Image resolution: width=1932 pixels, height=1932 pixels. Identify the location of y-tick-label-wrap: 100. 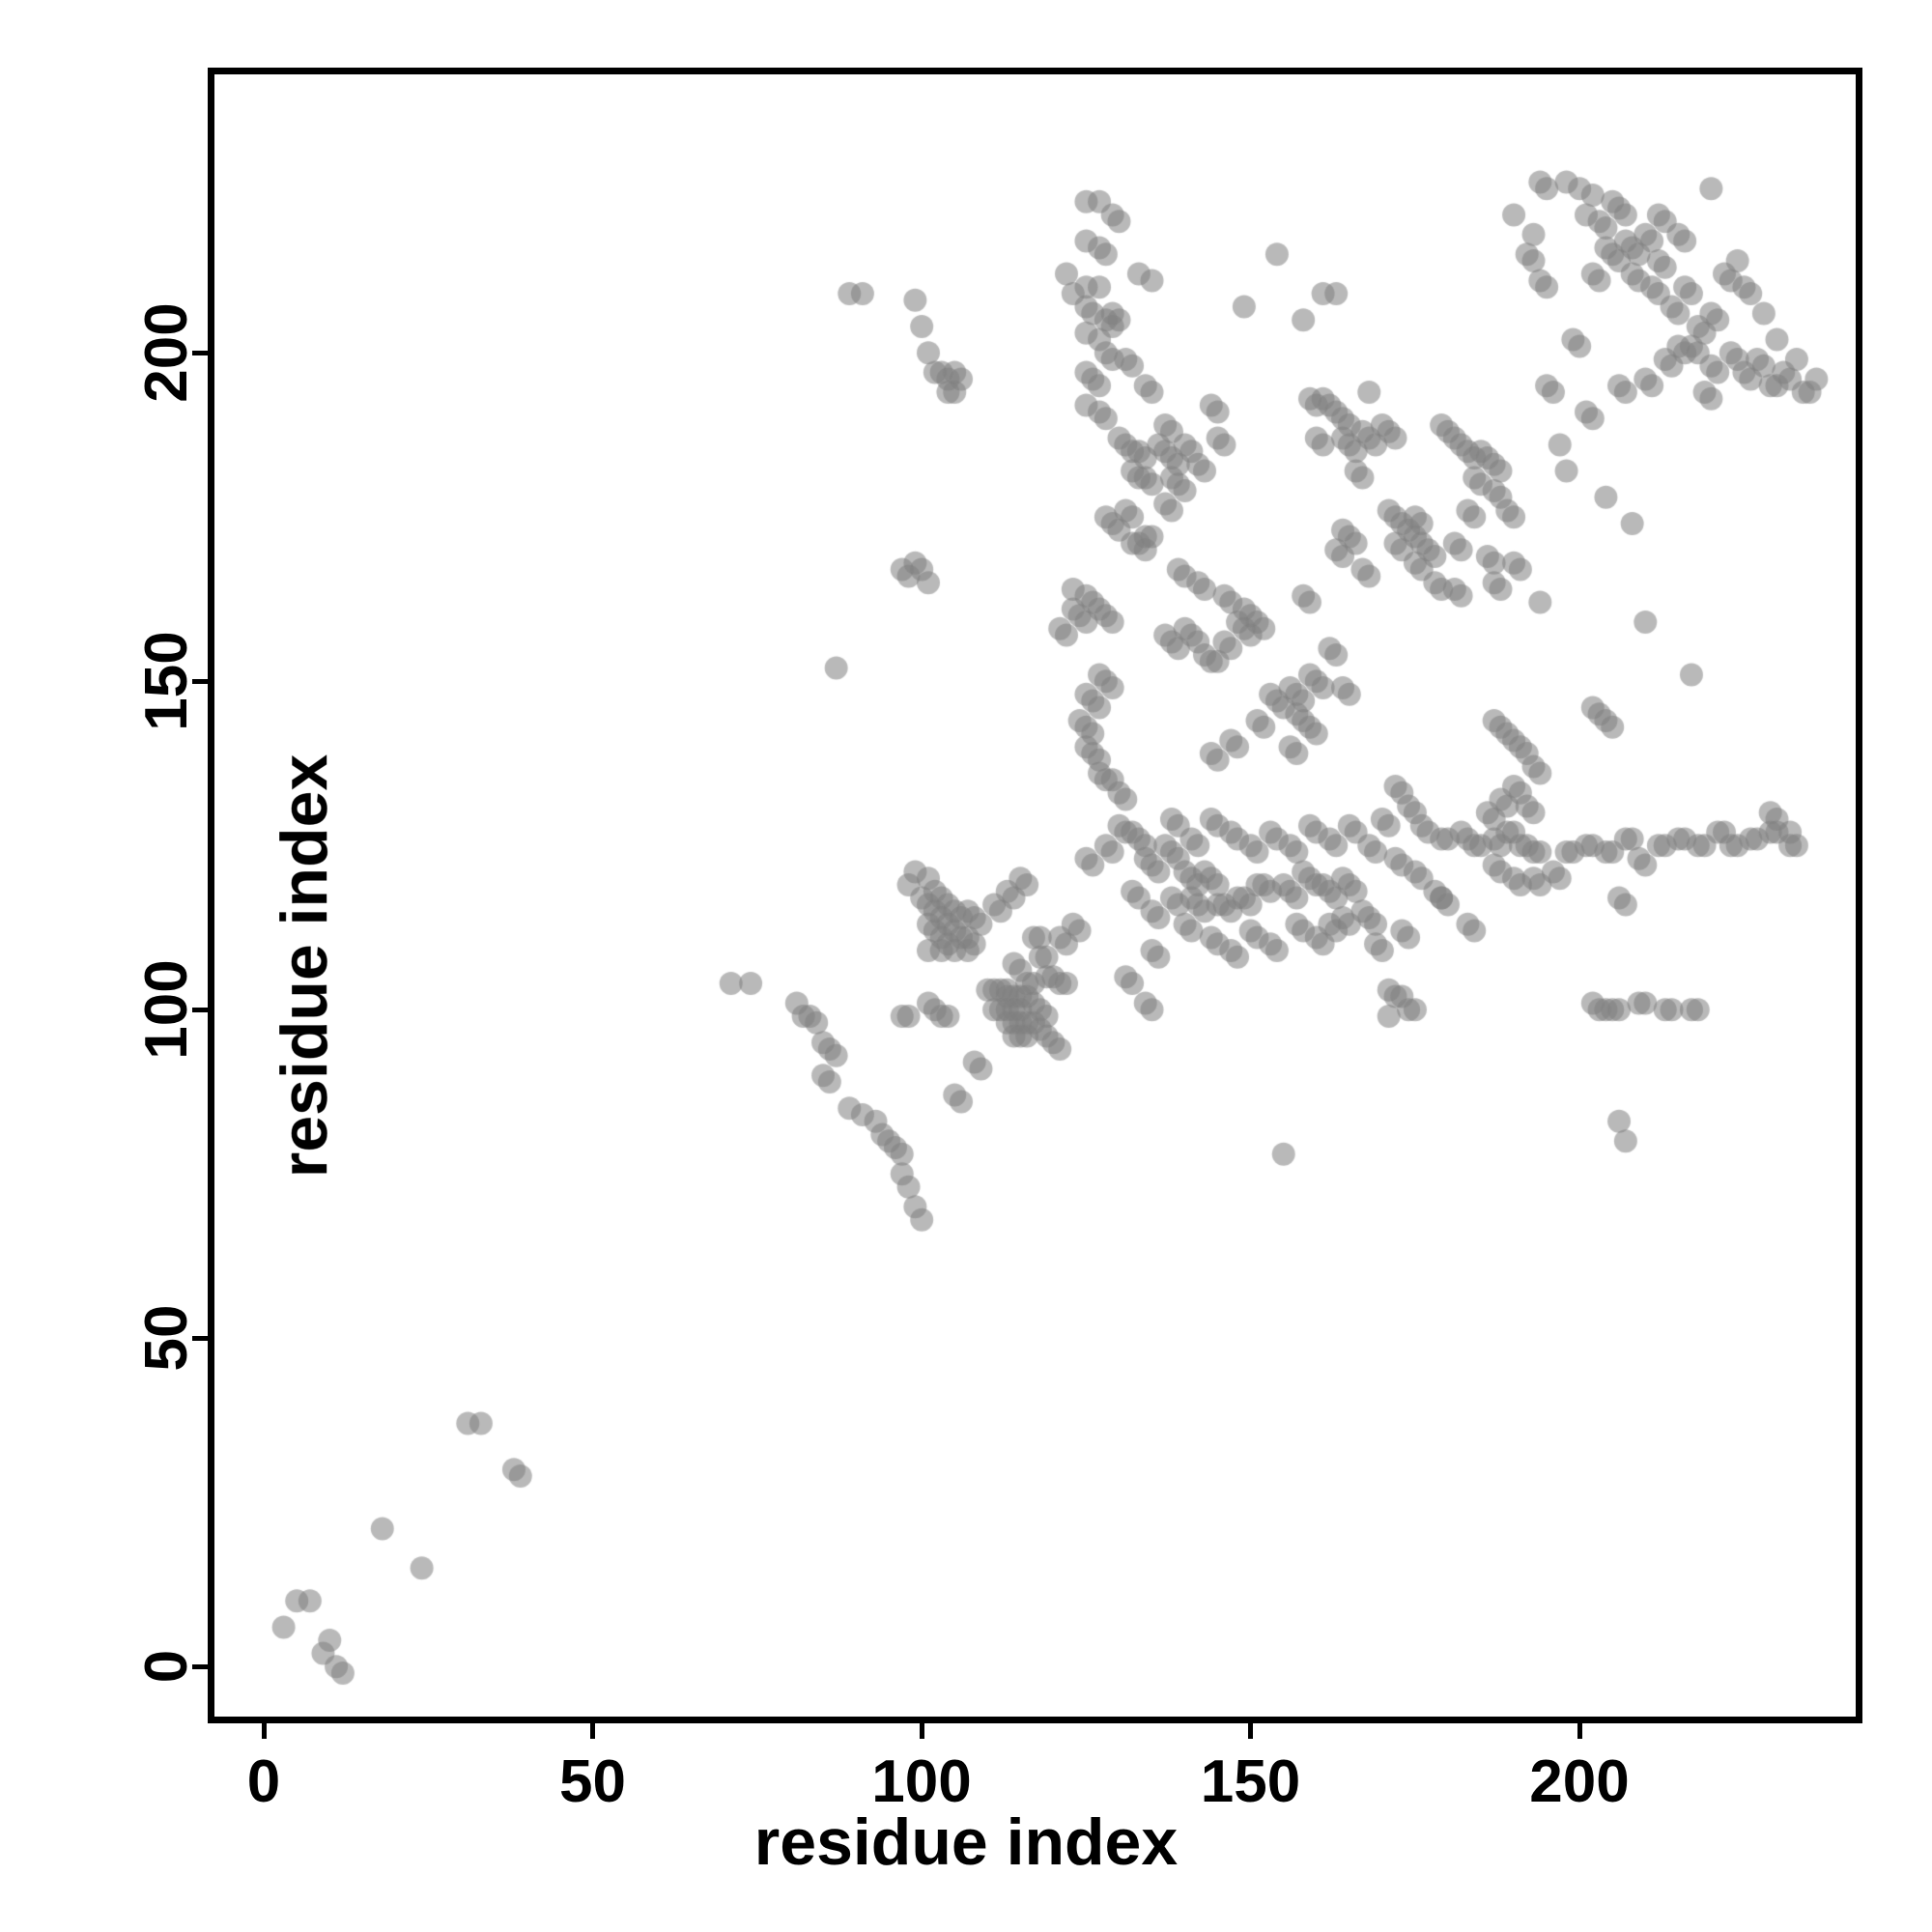
(166, 1009).